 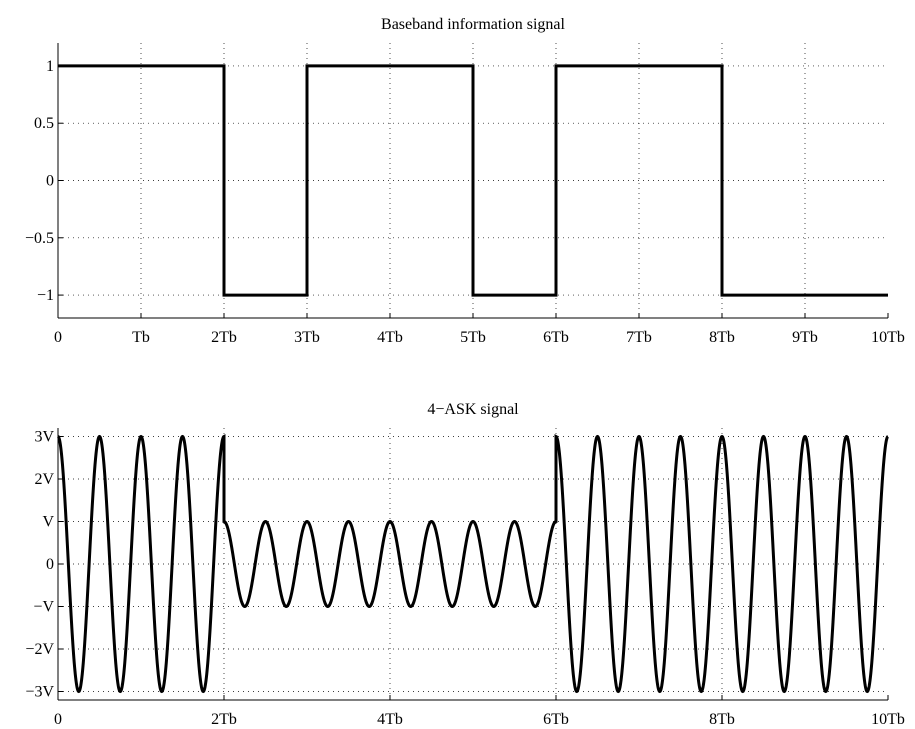 I want to click on x-tick-label: 9Tb, so click(x=805, y=337).